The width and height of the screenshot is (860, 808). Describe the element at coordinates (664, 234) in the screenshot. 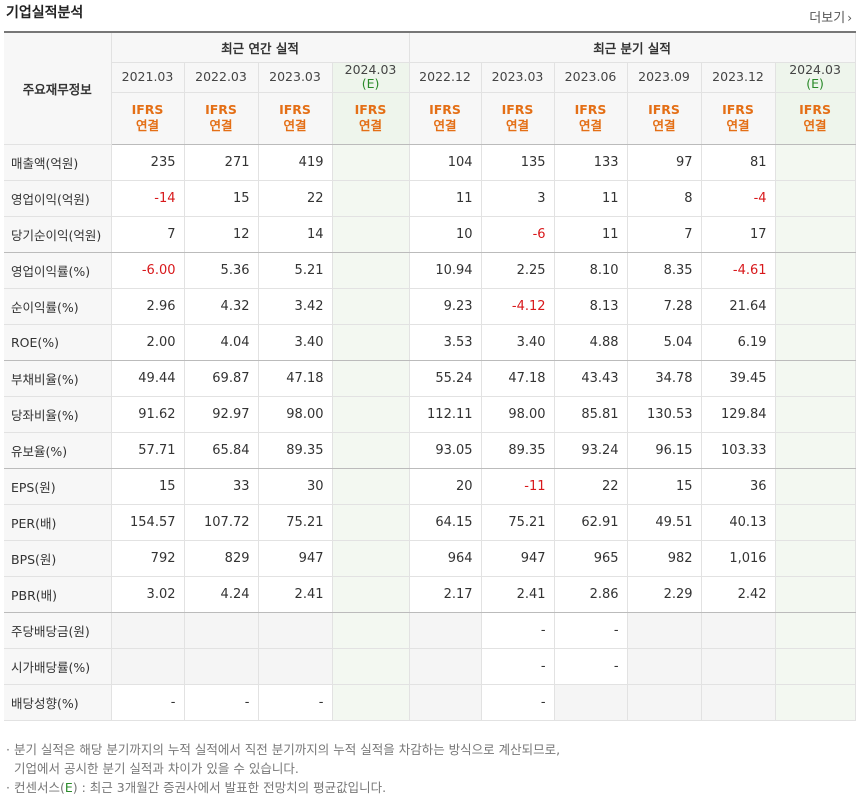

I see `table-cell: 7` at that location.